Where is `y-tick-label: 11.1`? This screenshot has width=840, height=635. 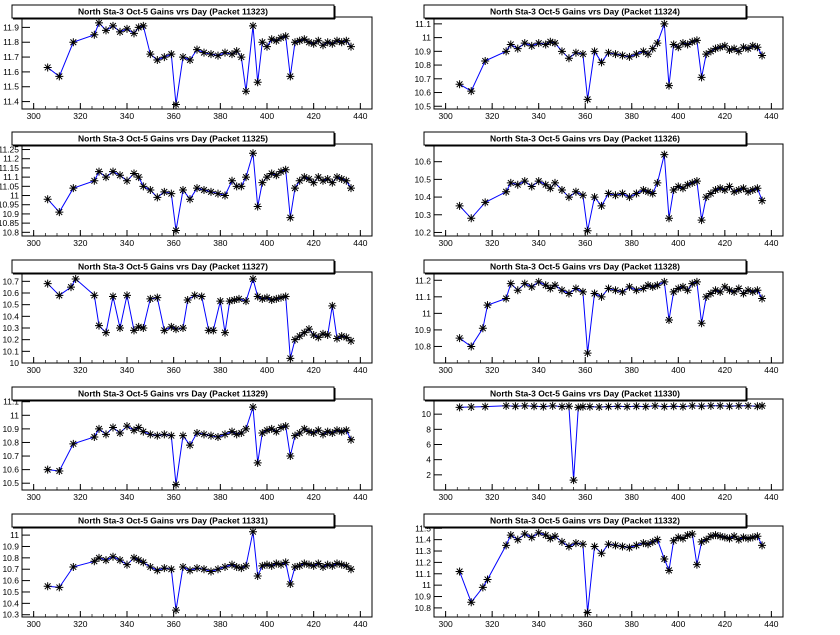 y-tick-label: 11.1 is located at coordinates (423, 24).